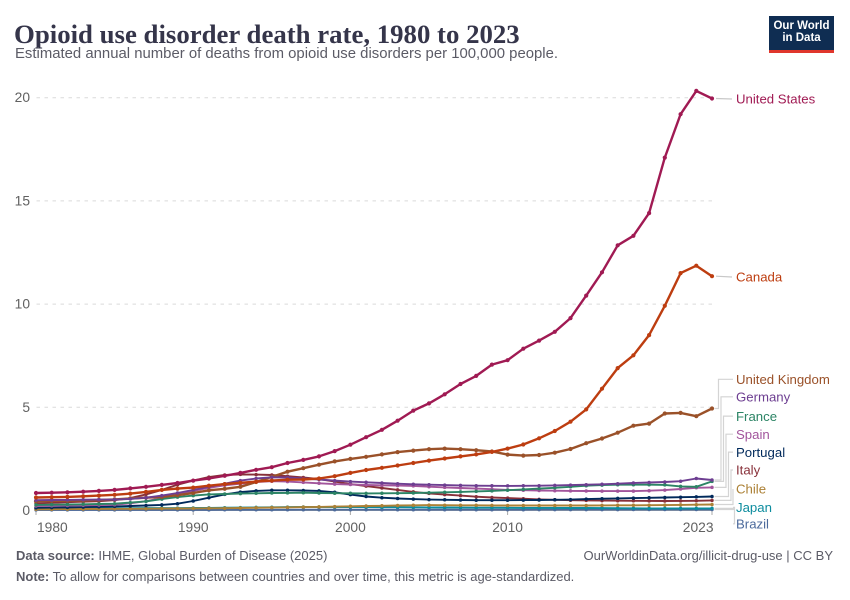 This screenshot has height=600, width=850. What do you see at coordinates (23, 97) in the screenshot?
I see `svg-text: 20` at bounding box center [23, 97].